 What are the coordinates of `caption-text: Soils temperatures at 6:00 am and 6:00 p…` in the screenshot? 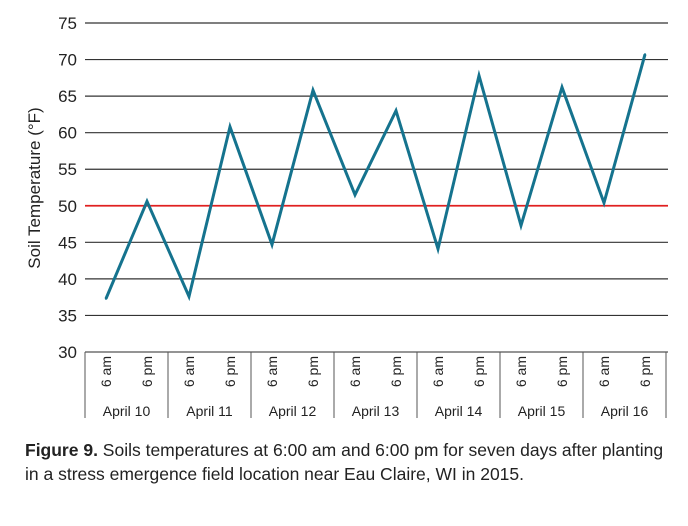 It's located at (344, 462).